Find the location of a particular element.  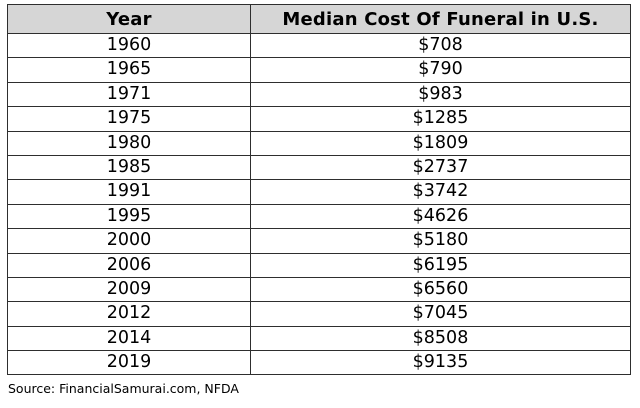

median-cost-cell: $6560 is located at coordinates (440, 289).